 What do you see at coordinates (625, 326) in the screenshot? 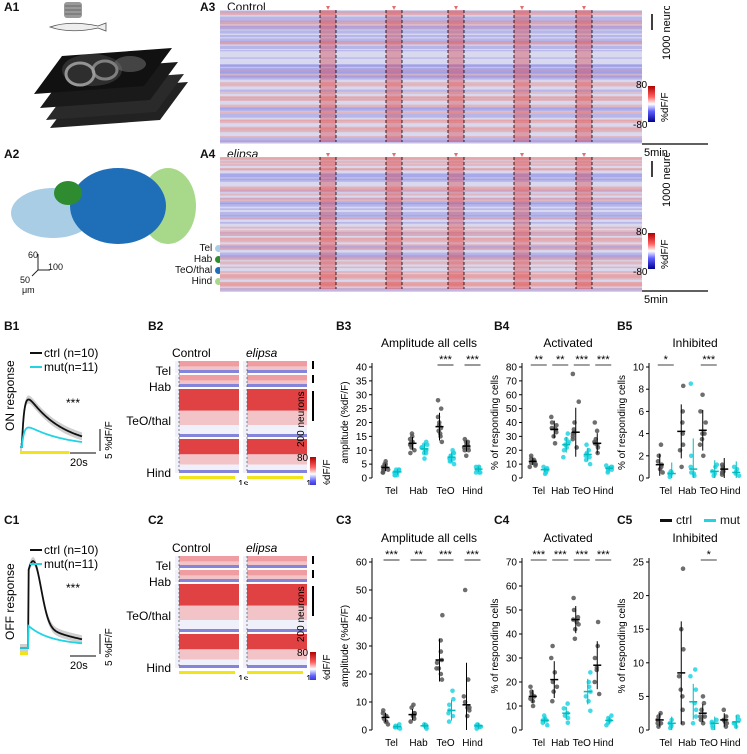
I see `panel-label-b5: B5` at bounding box center [625, 326].